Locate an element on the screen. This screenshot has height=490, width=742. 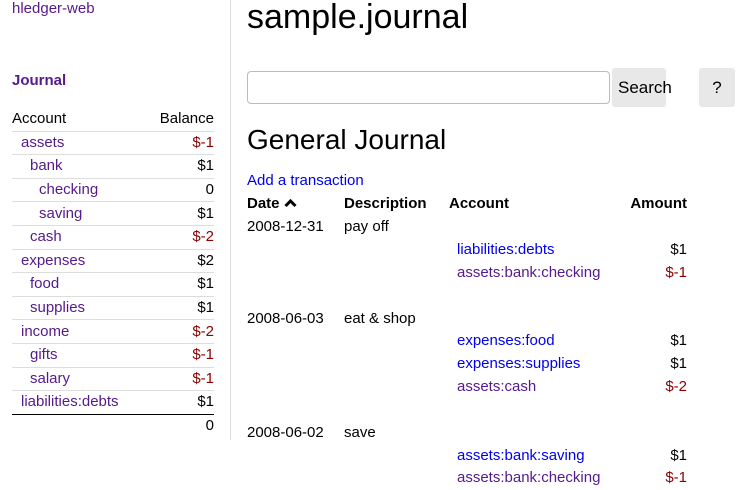
journal-link: Journal is located at coordinates (39, 80).